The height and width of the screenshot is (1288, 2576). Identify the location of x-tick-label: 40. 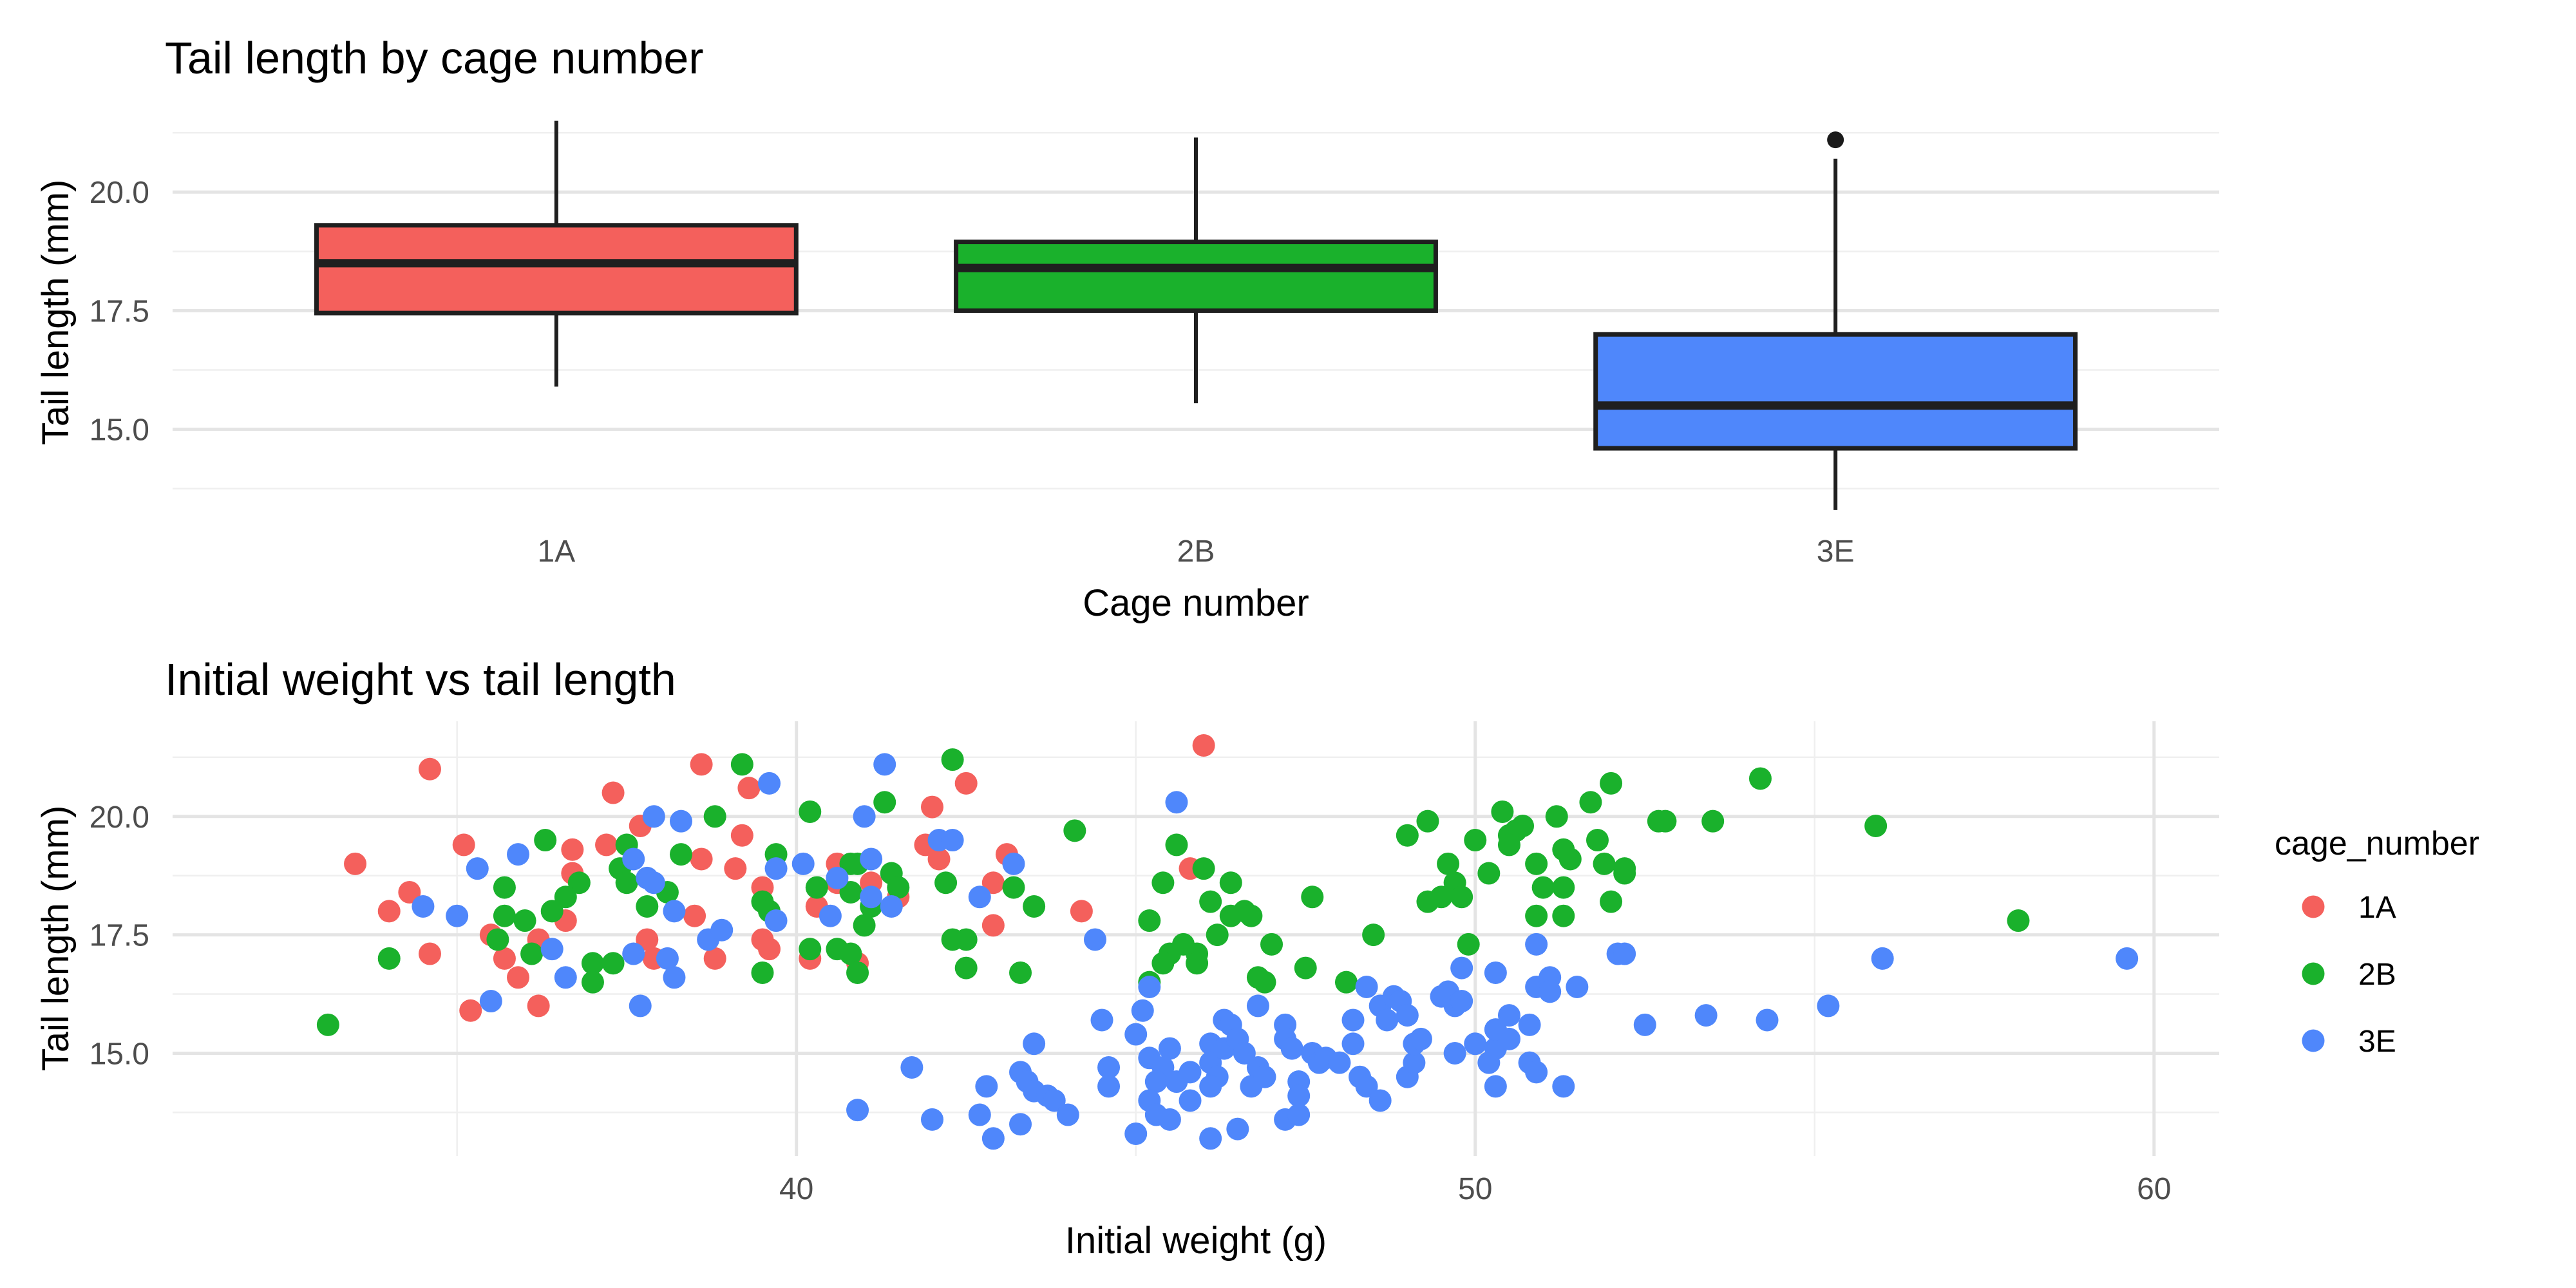
(796, 1189).